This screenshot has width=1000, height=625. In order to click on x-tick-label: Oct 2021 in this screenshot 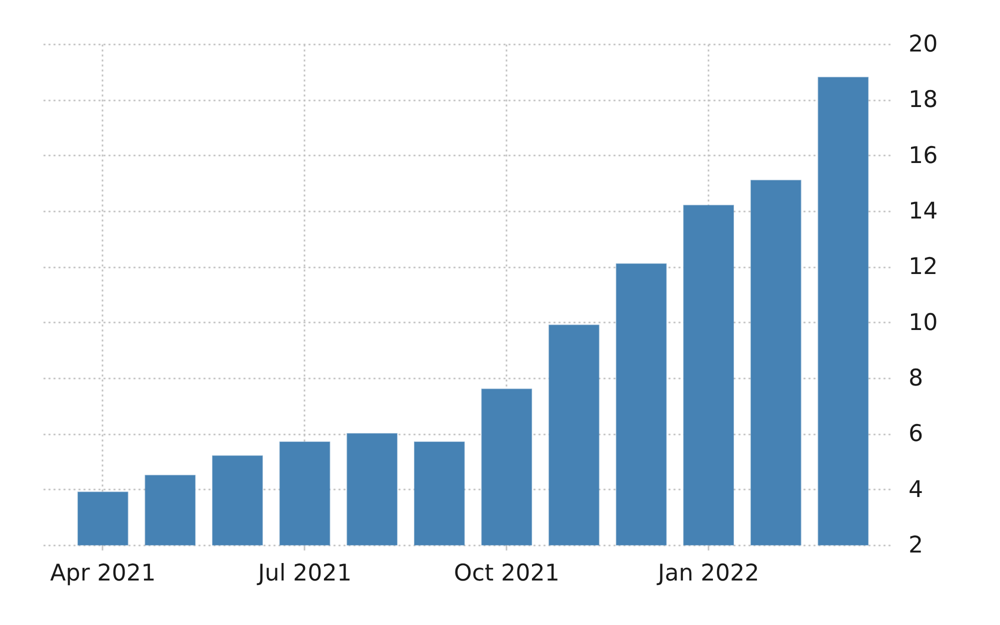, I will do `click(507, 573)`.